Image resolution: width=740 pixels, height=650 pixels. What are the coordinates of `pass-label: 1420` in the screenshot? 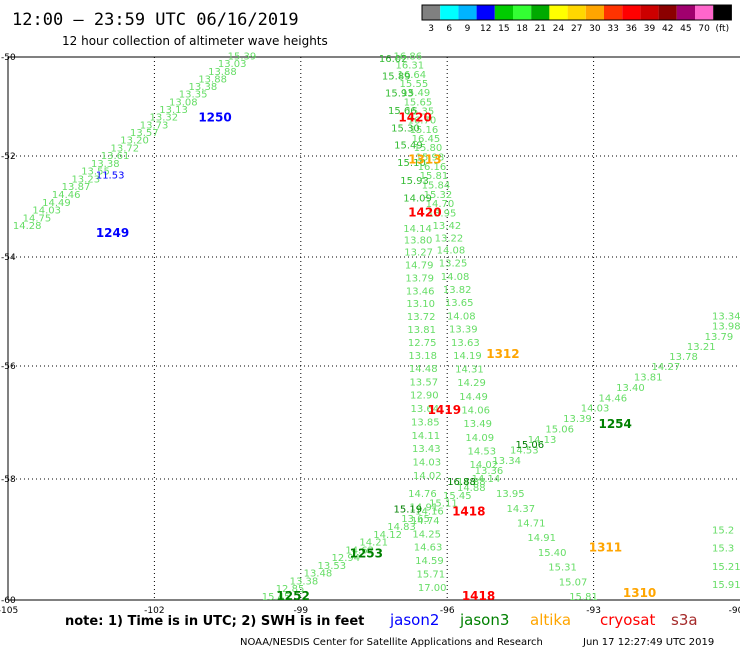 It's located at (414, 117).